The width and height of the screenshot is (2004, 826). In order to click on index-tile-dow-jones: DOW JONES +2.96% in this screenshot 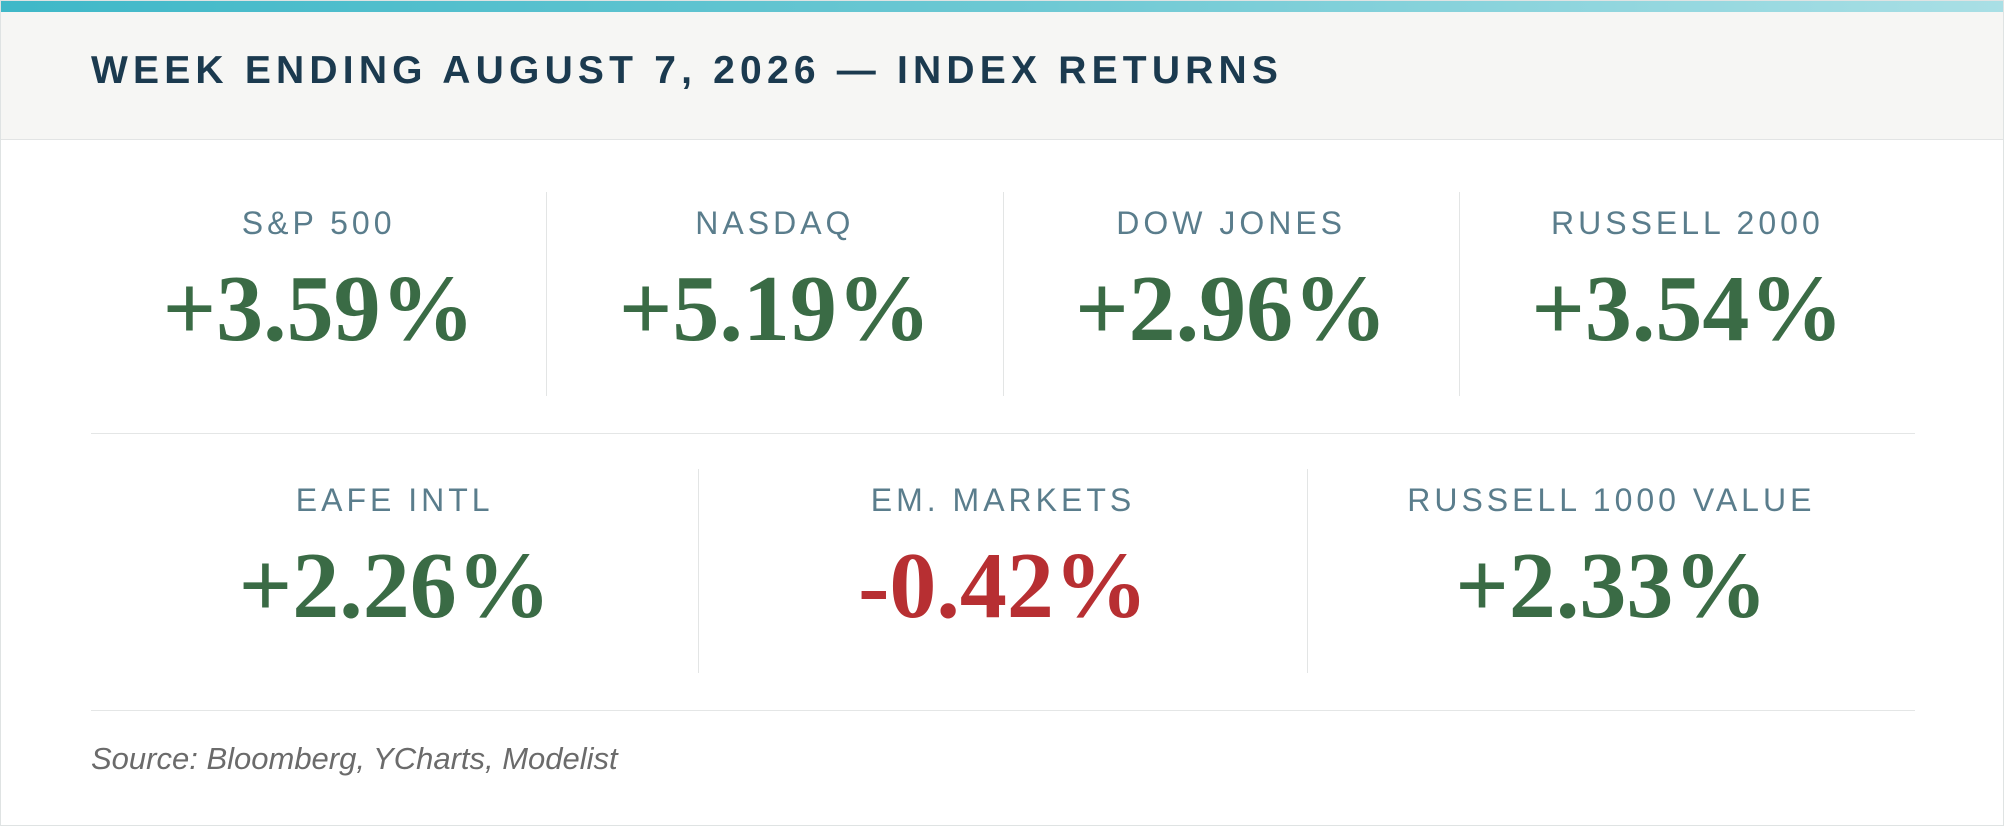, I will do `click(1230, 294)`.